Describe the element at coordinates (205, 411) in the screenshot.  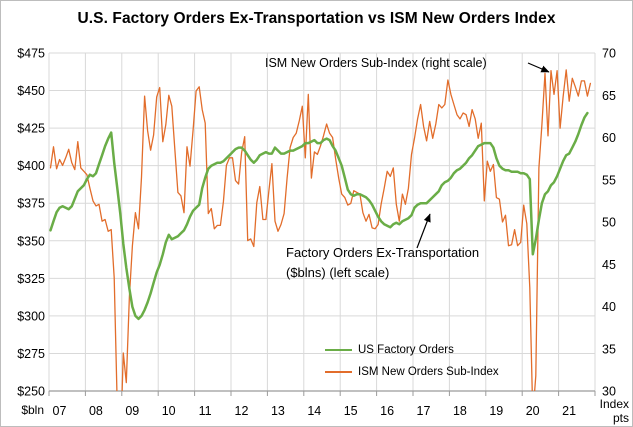
I see `x-axis-tick-label: 11` at that location.